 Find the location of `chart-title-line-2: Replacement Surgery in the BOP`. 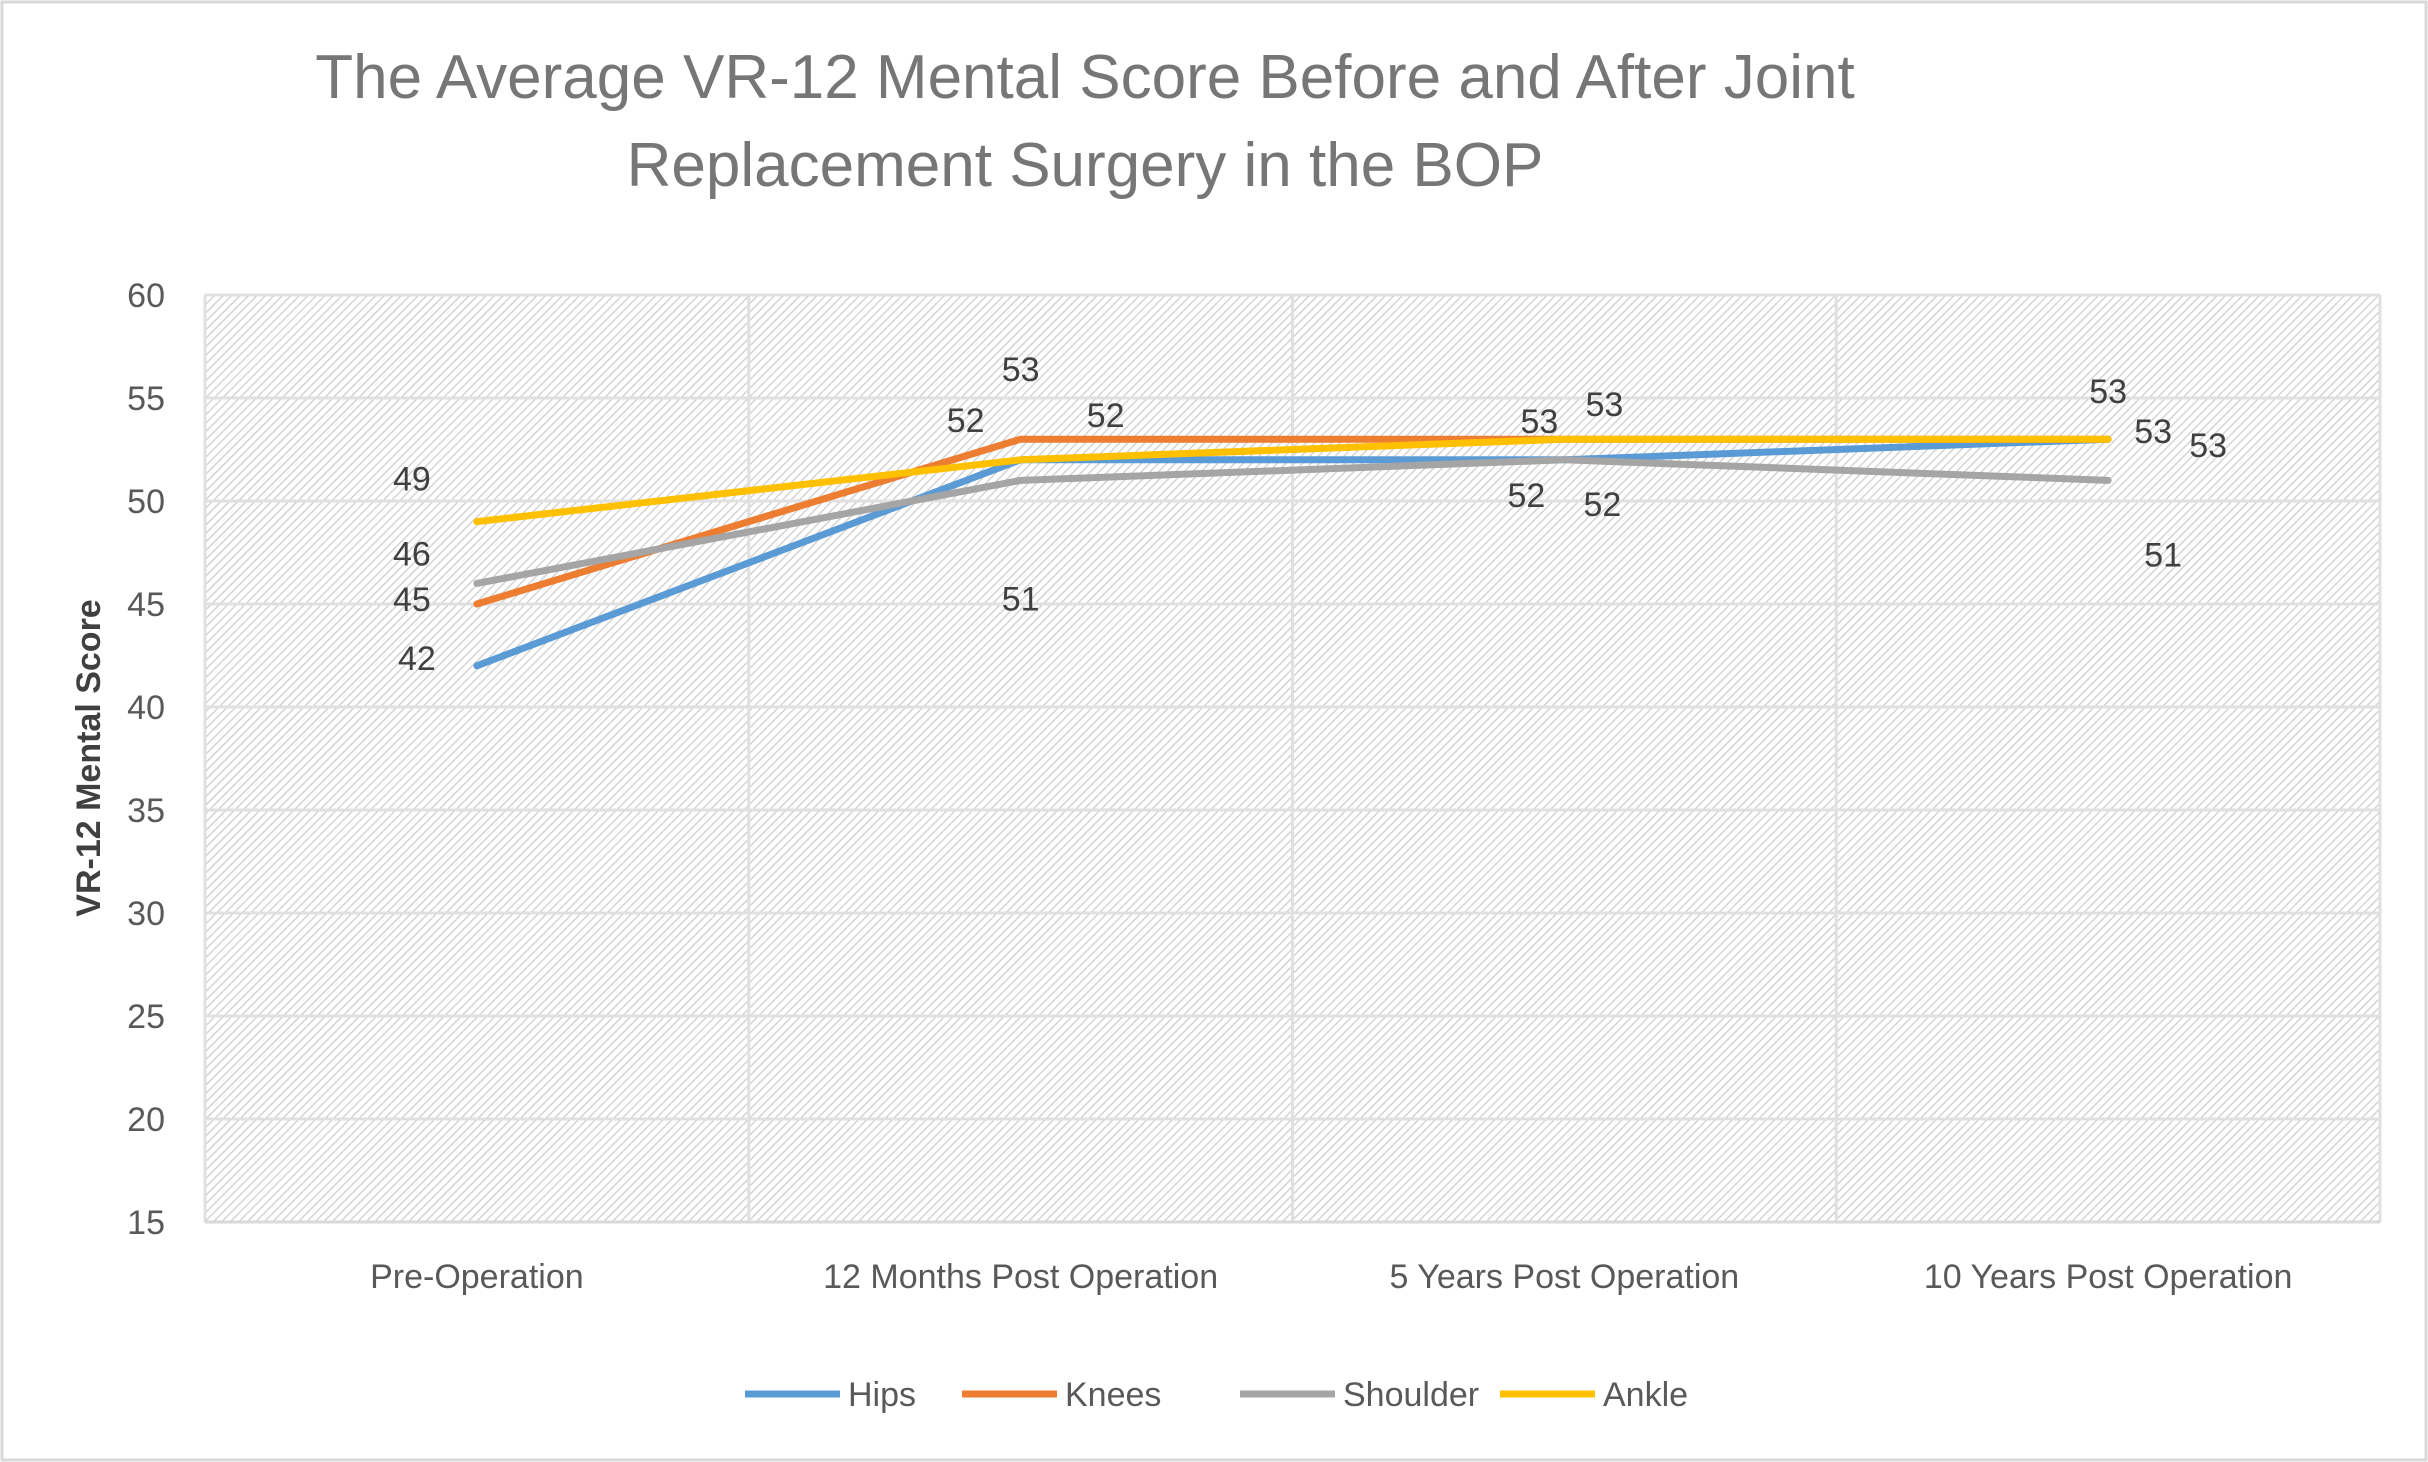

chart-title-line-2: Replacement Surgery in the BOP is located at coordinates (1085, 165).